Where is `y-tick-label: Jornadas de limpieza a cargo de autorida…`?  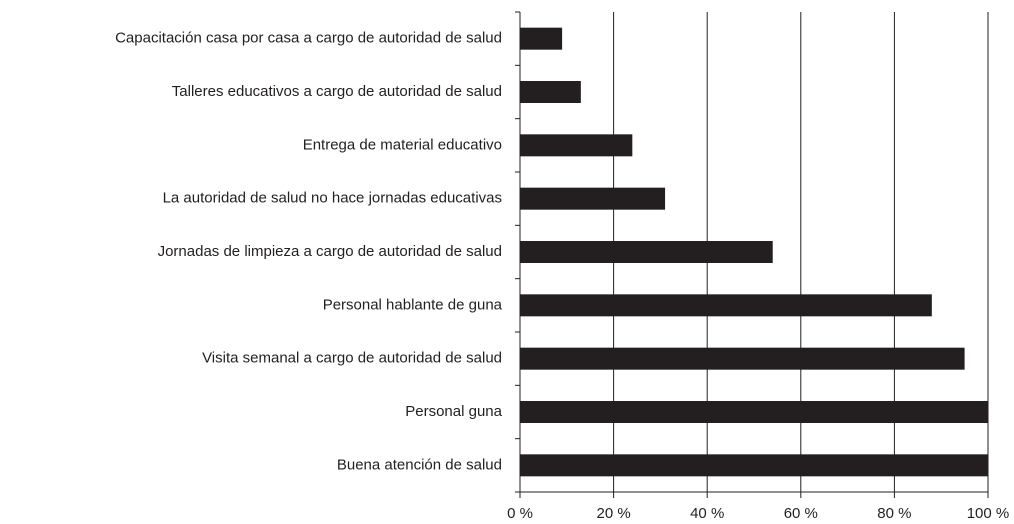
y-tick-label: Jornadas de limpieza a cargo de autorida… is located at coordinates (330, 251).